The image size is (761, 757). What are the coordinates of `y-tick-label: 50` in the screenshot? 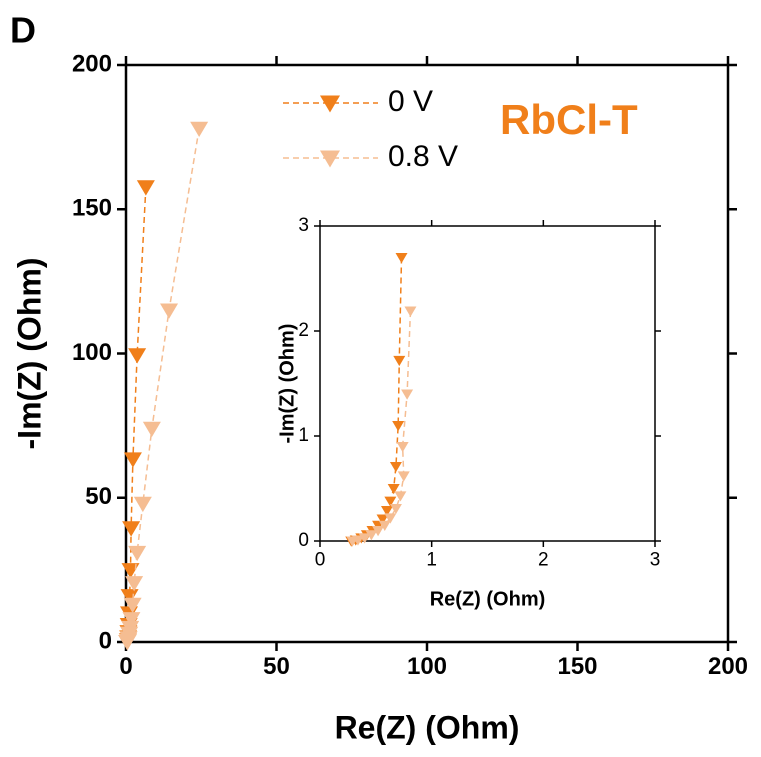 It's located at (98, 496).